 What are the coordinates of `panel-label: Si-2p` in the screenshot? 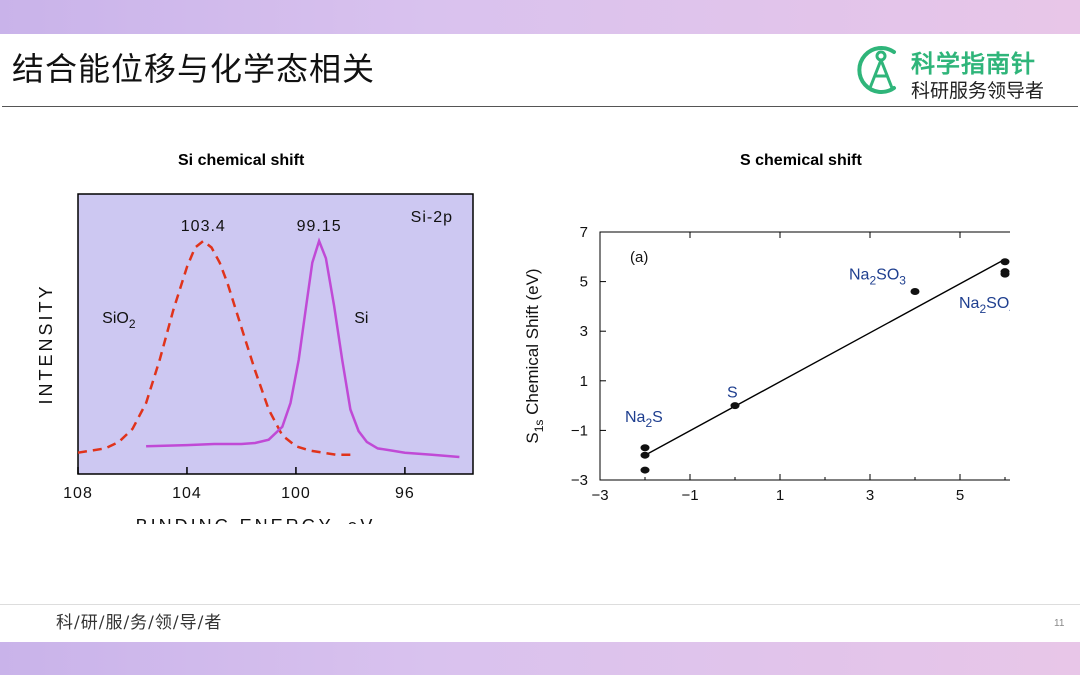 It's located at (432, 217).